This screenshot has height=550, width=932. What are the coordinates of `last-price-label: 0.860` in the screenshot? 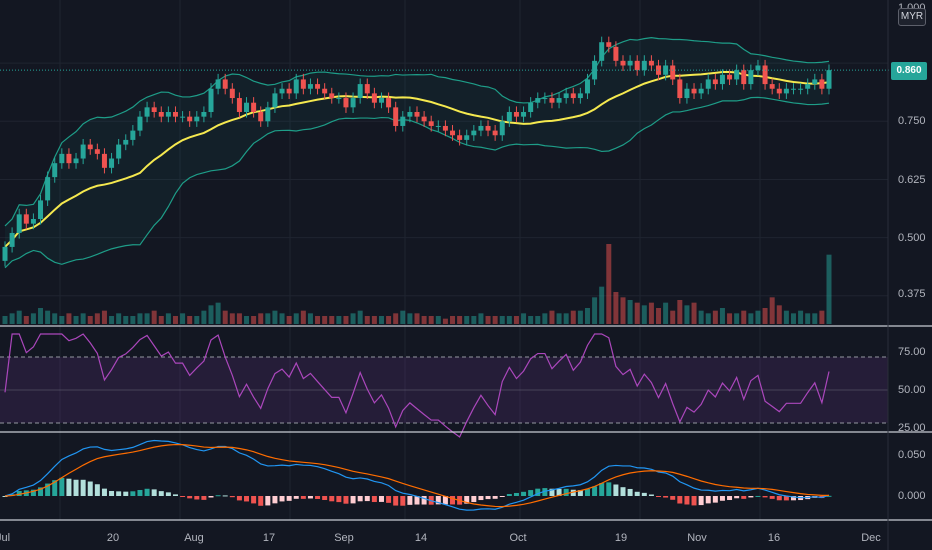 It's located at (909, 71).